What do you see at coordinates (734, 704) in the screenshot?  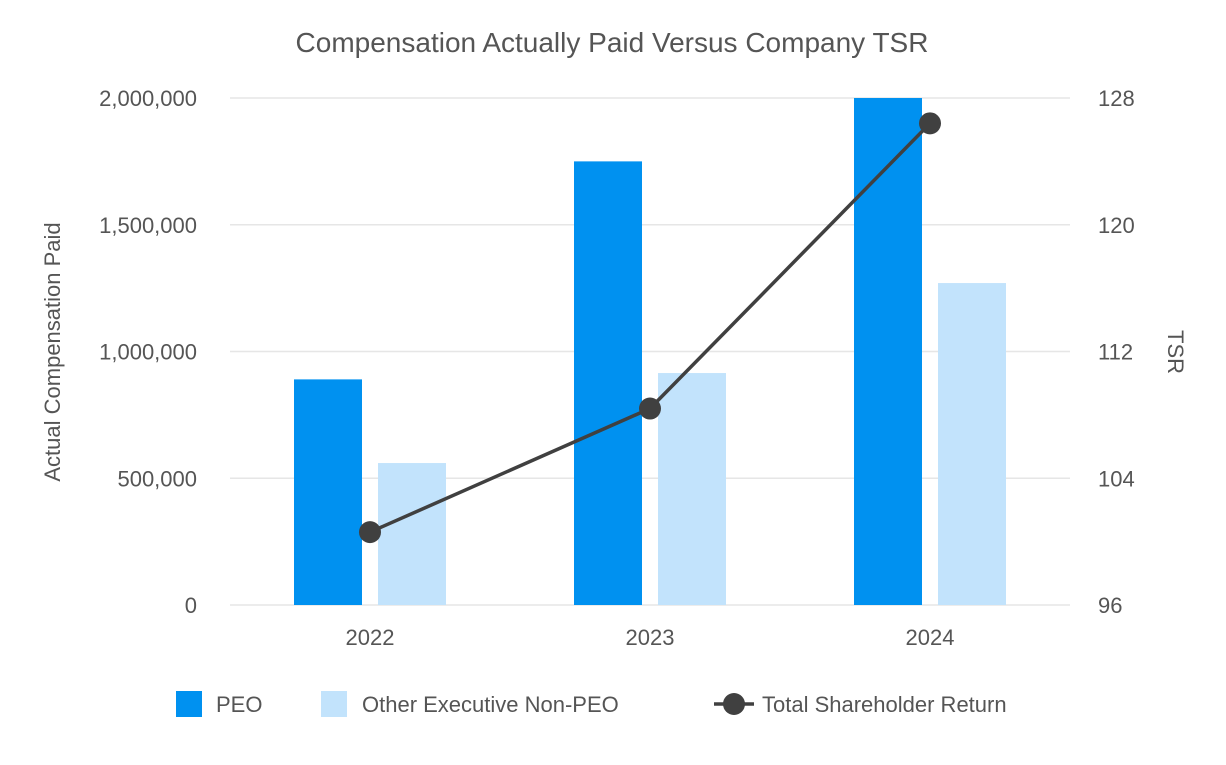 I see `legend-marker-tsr` at bounding box center [734, 704].